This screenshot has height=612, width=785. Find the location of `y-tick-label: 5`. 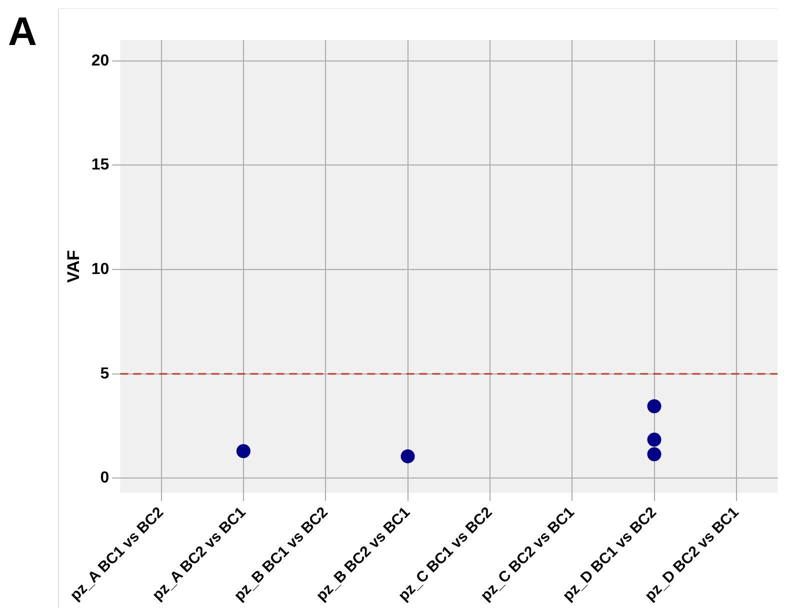

y-tick-label: 5 is located at coordinates (105, 373).